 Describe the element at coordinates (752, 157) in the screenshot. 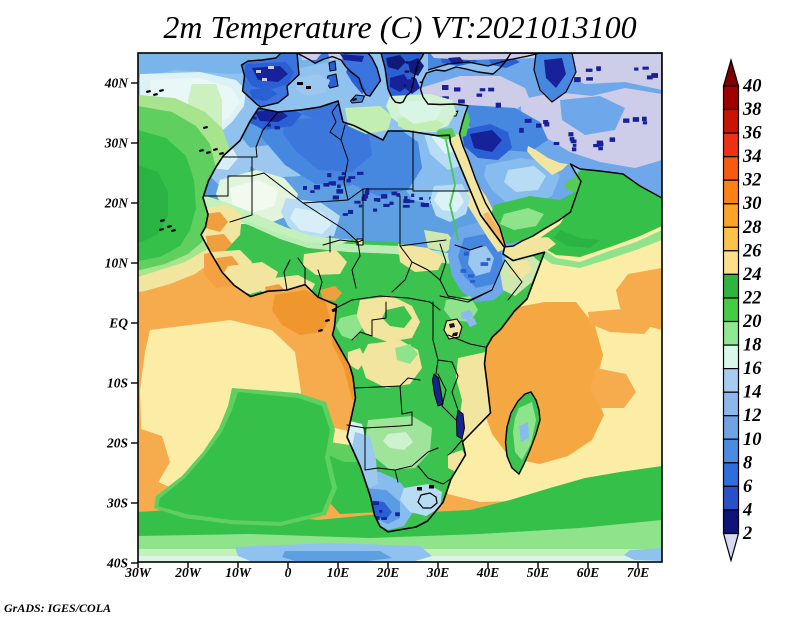

I see `svg-text: 34` at that location.